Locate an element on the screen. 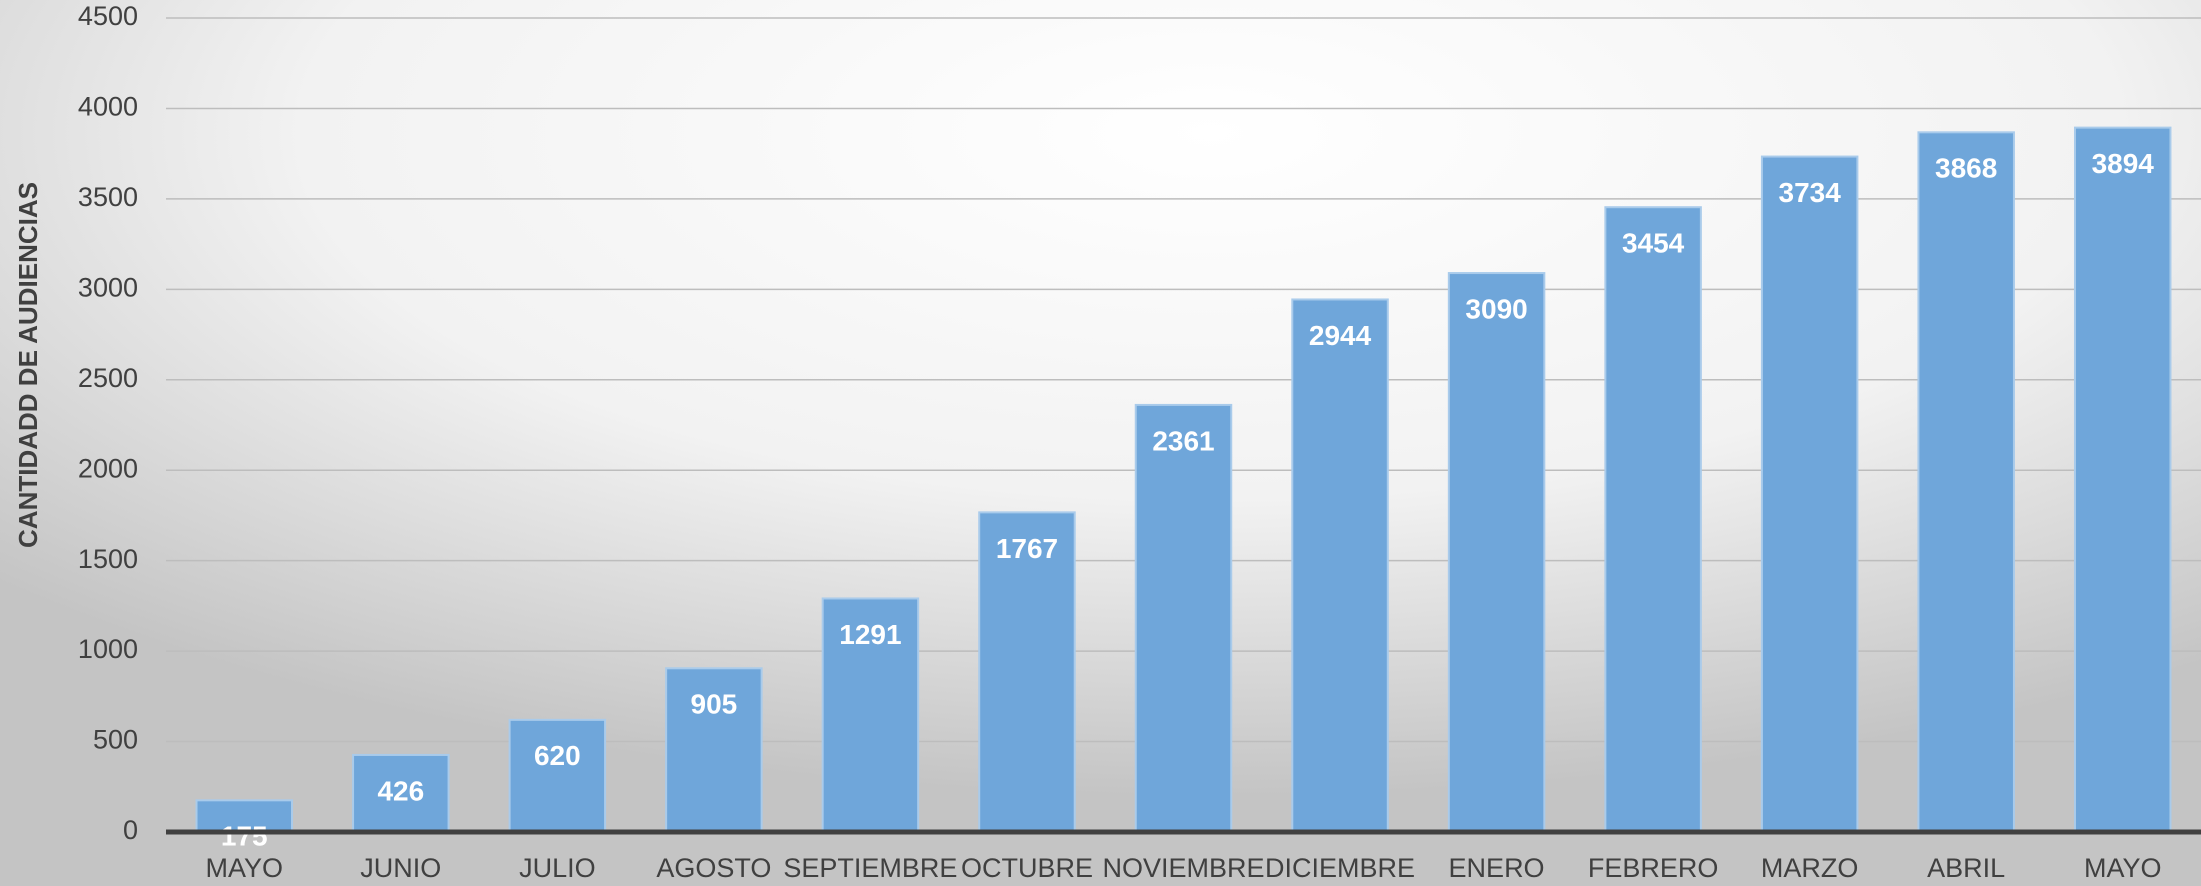 The height and width of the screenshot is (886, 2201). y-tick-label: 4000 is located at coordinates (108, 107).